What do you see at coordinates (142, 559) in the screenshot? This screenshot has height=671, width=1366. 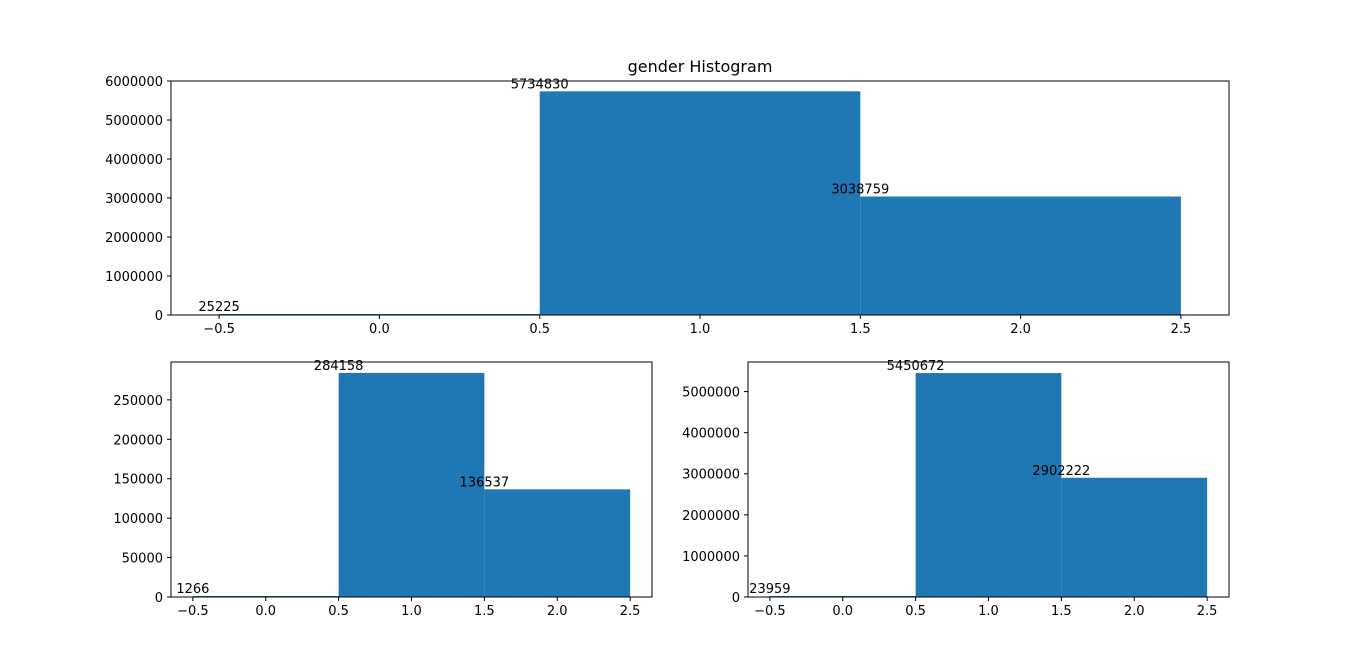 I see `y-tick-label: 50000` at bounding box center [142, 559].